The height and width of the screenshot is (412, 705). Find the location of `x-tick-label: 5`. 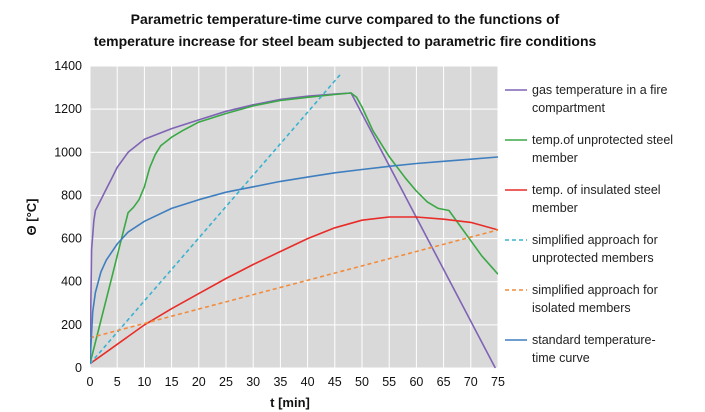

x-tick-label: 5 is located at coordinates (117, 382).